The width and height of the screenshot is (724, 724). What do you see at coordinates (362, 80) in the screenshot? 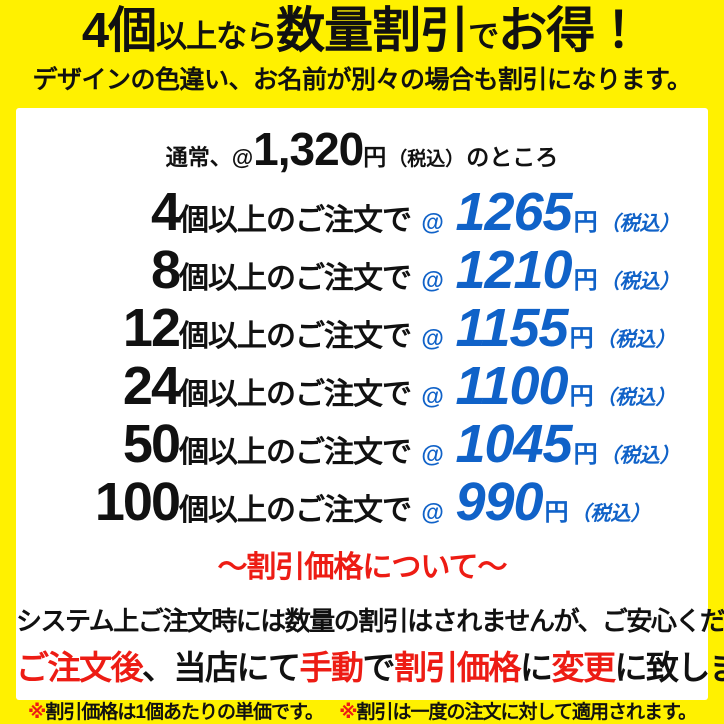
I see `banner-subtitle: デザインの色違い、お名前が別々の場合も割引になります。` at bounding box center [362, 80].